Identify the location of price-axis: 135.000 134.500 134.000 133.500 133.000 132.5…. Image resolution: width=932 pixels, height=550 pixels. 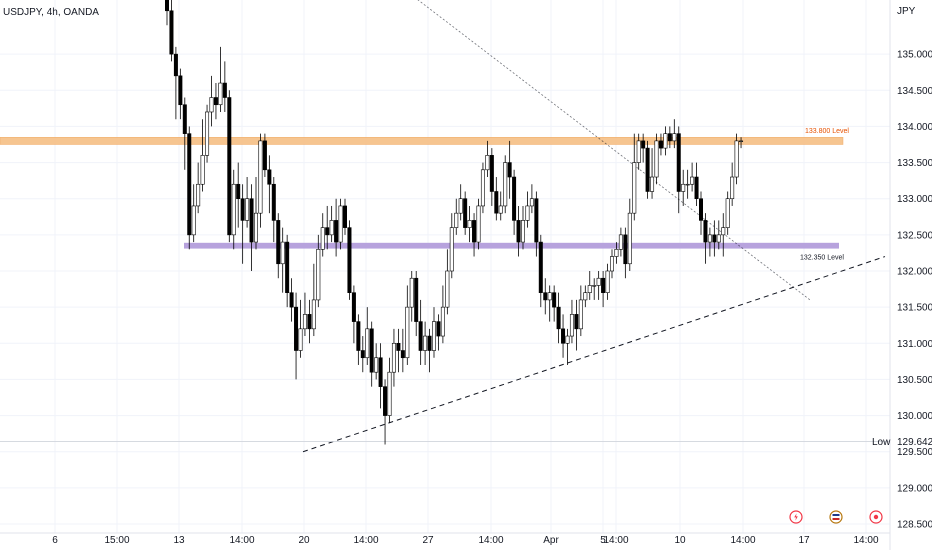
(914, 290).